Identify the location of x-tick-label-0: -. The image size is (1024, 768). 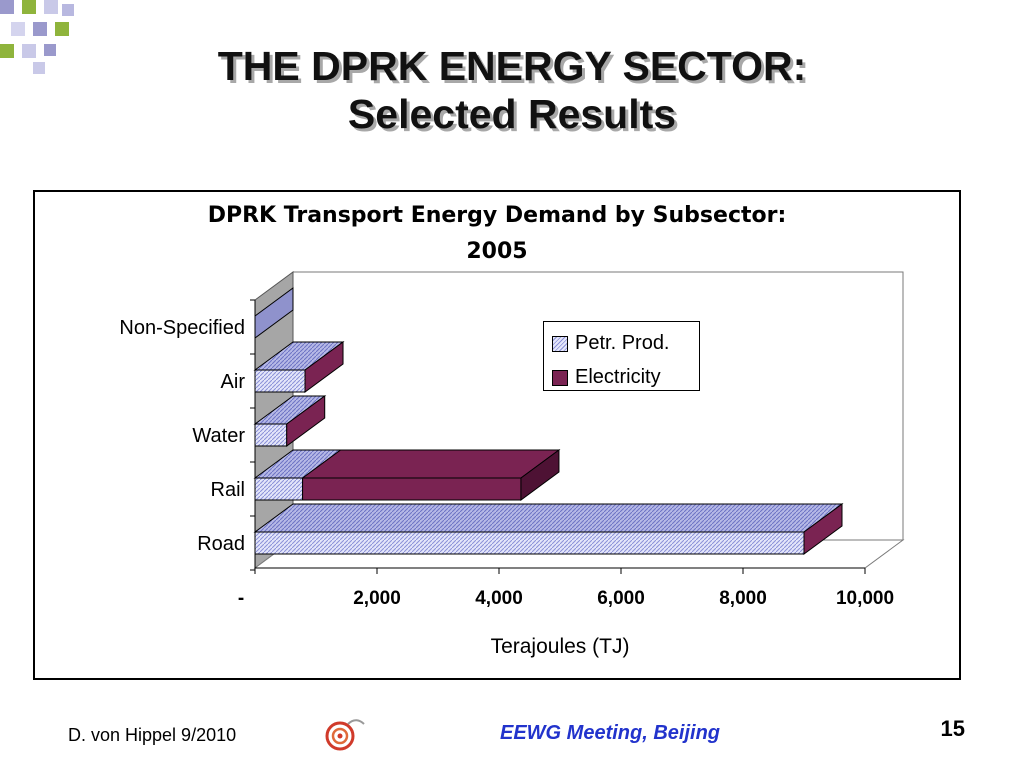
(241, 598).